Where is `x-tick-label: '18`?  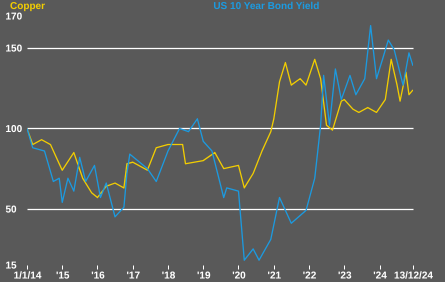 x-tick-label: '18 is located at coordinates (169, 276).